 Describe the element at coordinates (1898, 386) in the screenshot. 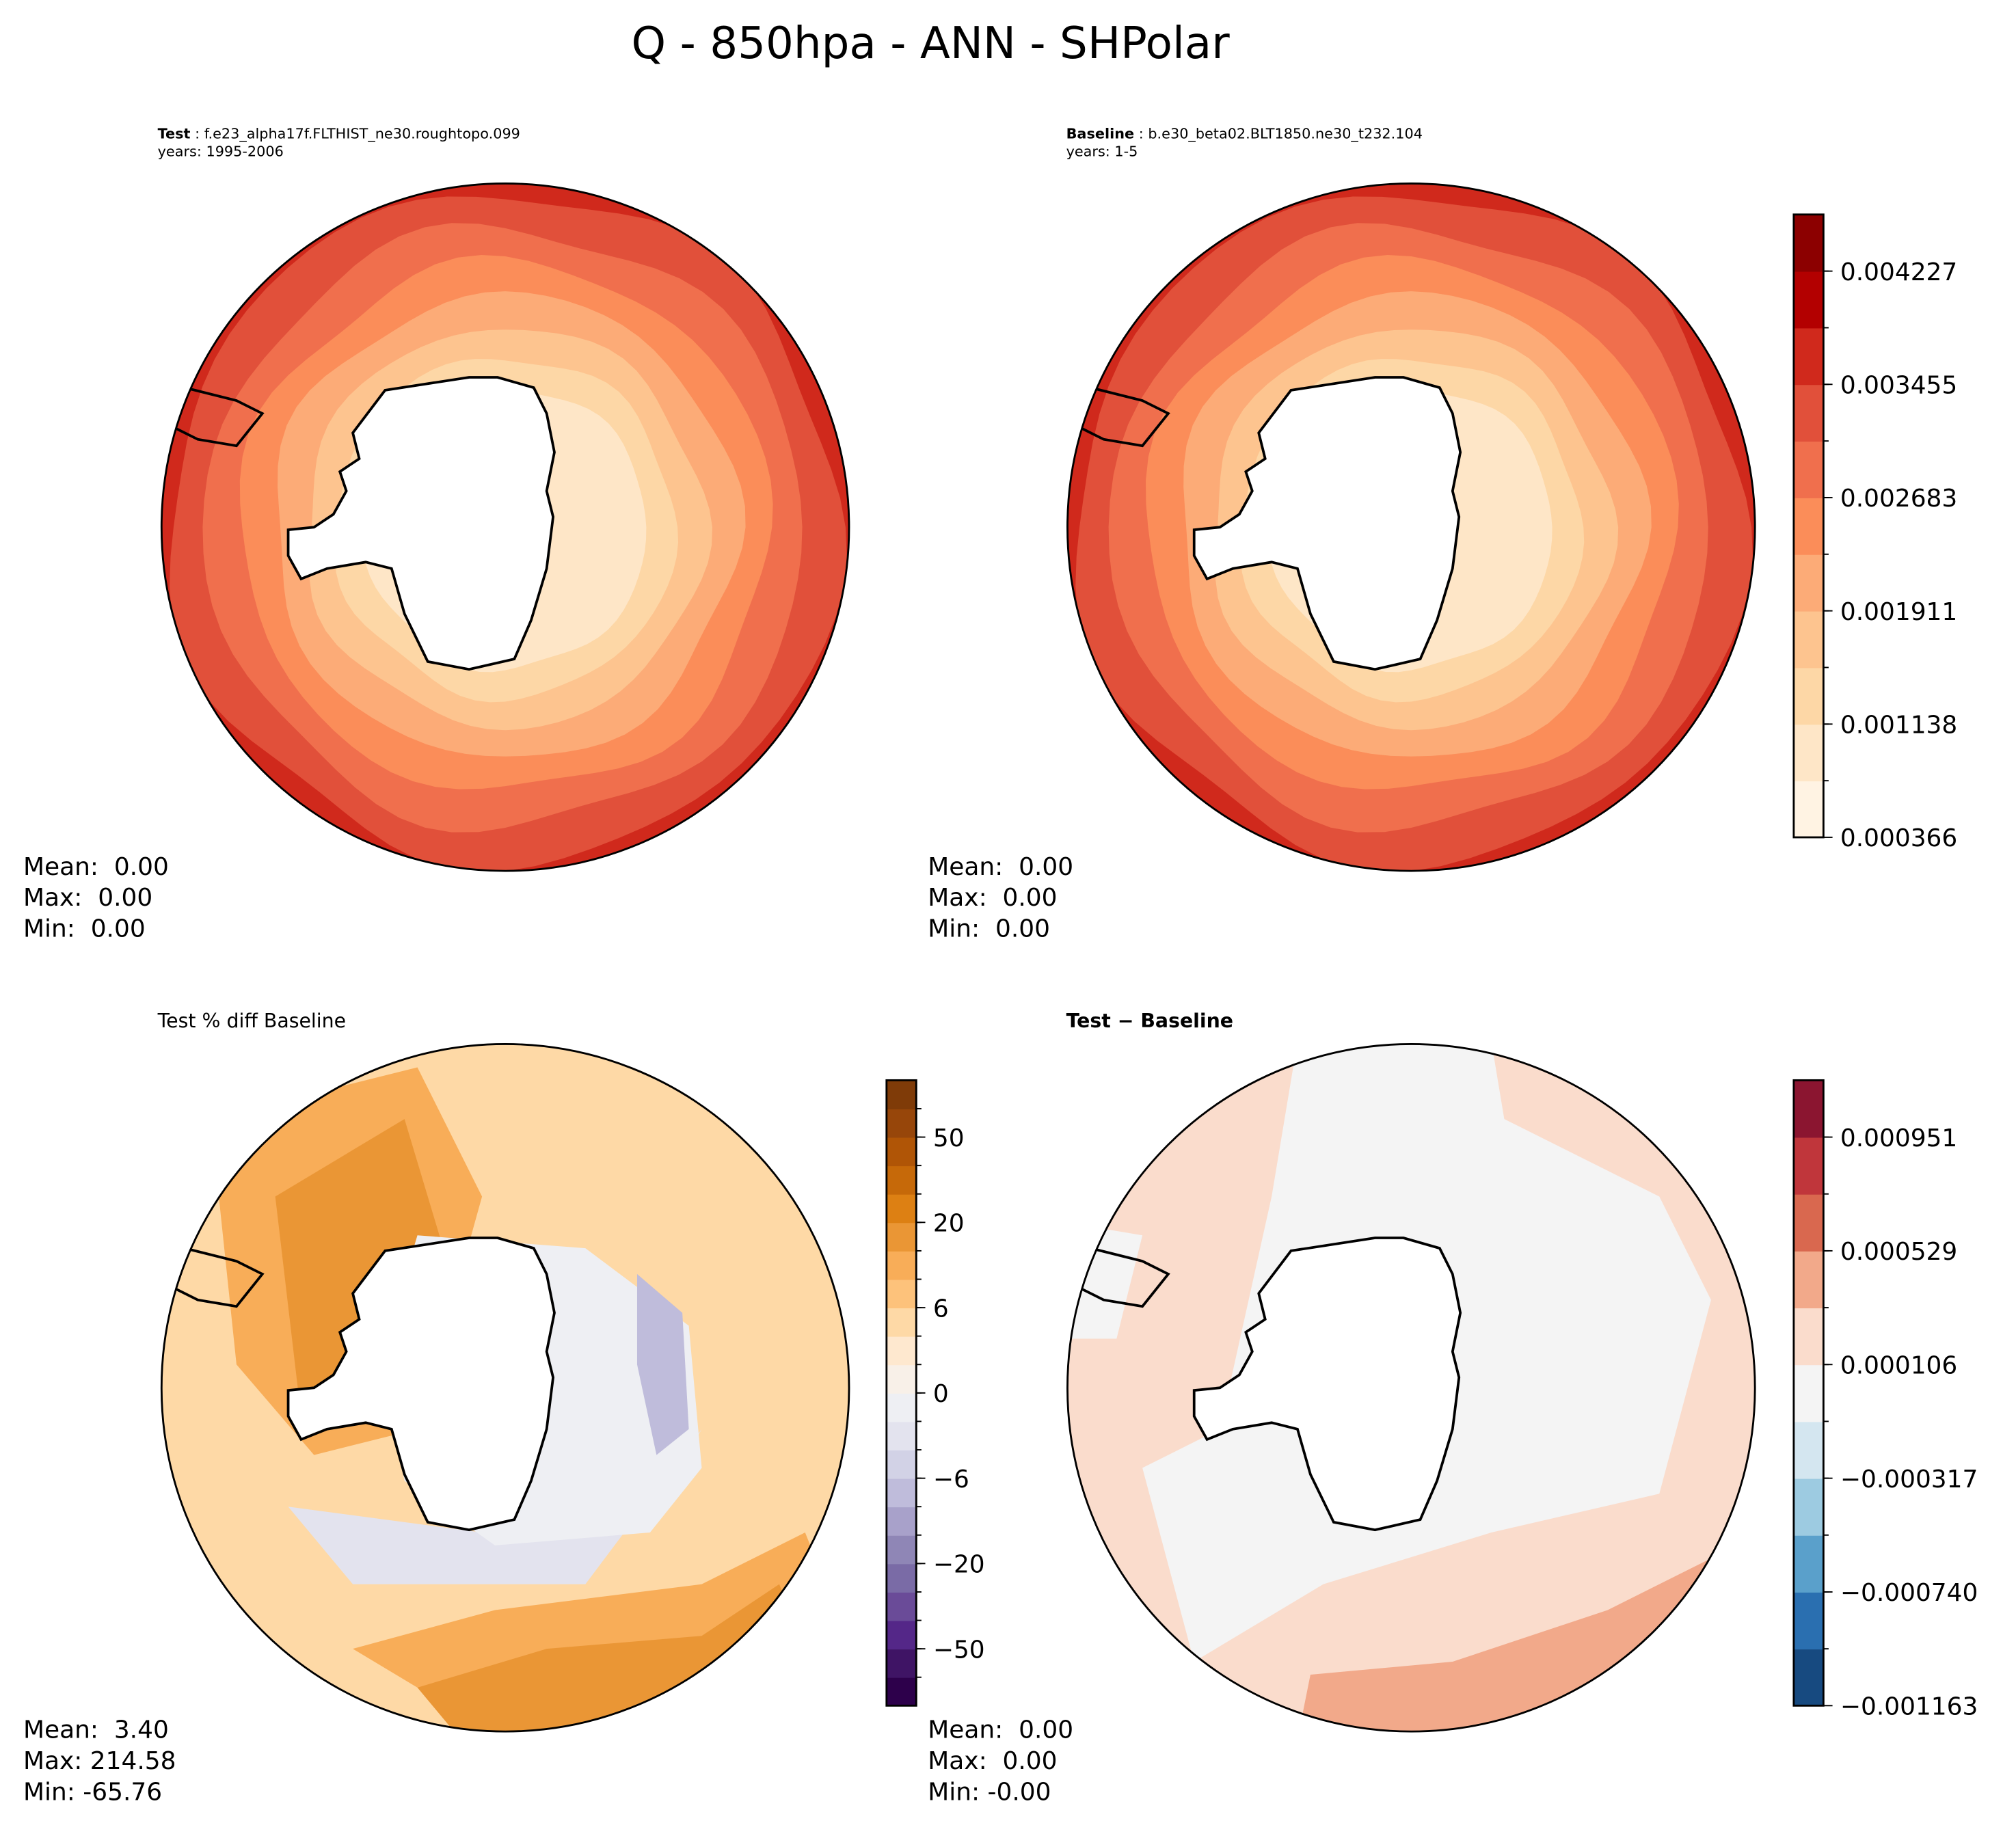

I see `colorbar-tick-label: 0.003455` at that location.